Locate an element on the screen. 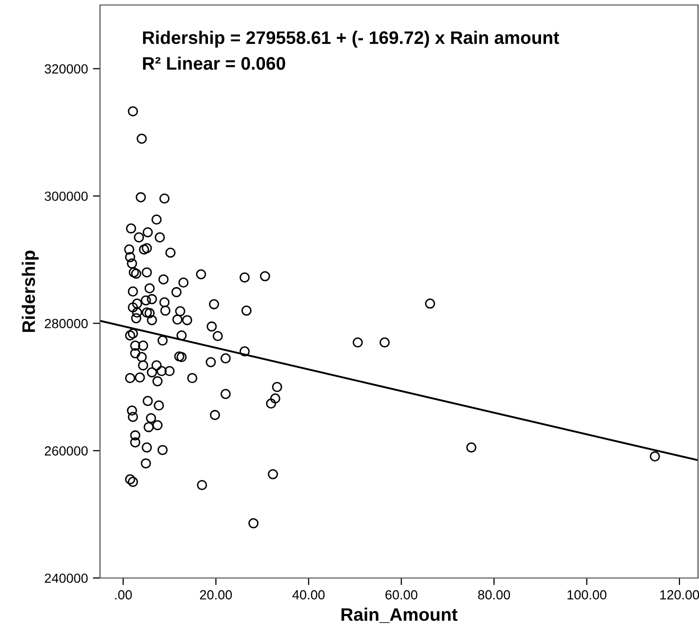  y-tick-label: 280000 is located at coordinates (66, 323).